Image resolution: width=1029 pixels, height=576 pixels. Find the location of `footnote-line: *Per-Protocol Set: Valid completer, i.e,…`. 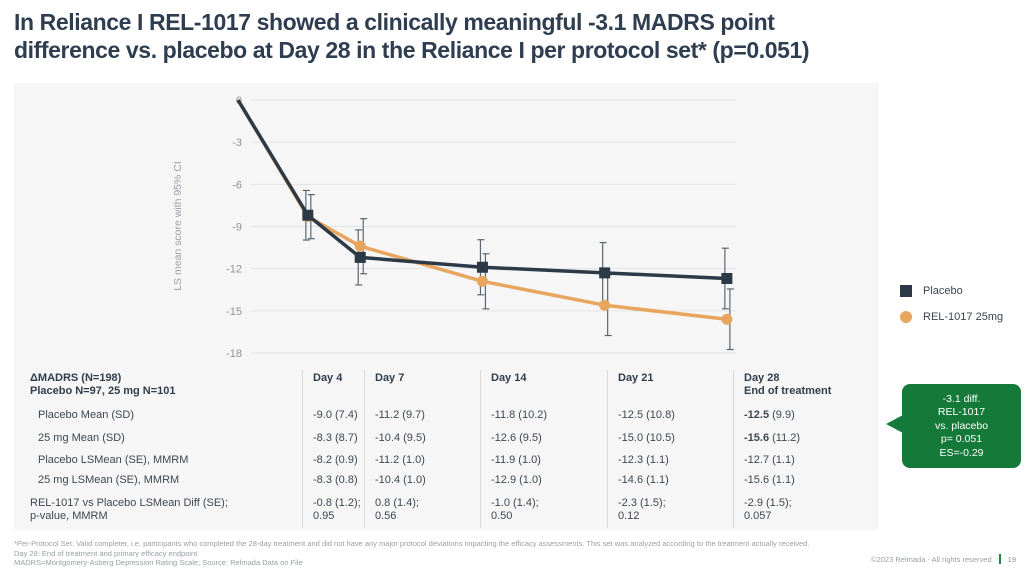

footnote-line: *Per-Protocol Set: Valid completer, i.e,… is located at coordinates (412, 543).